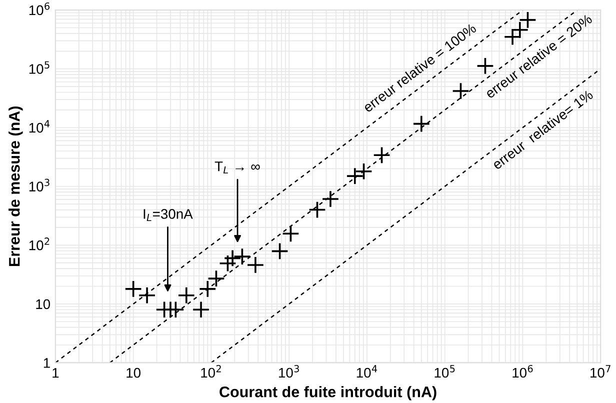 The image size is (616, 403). I want to click on y-tick-label: 10$^{6}$, so click(39, 9).